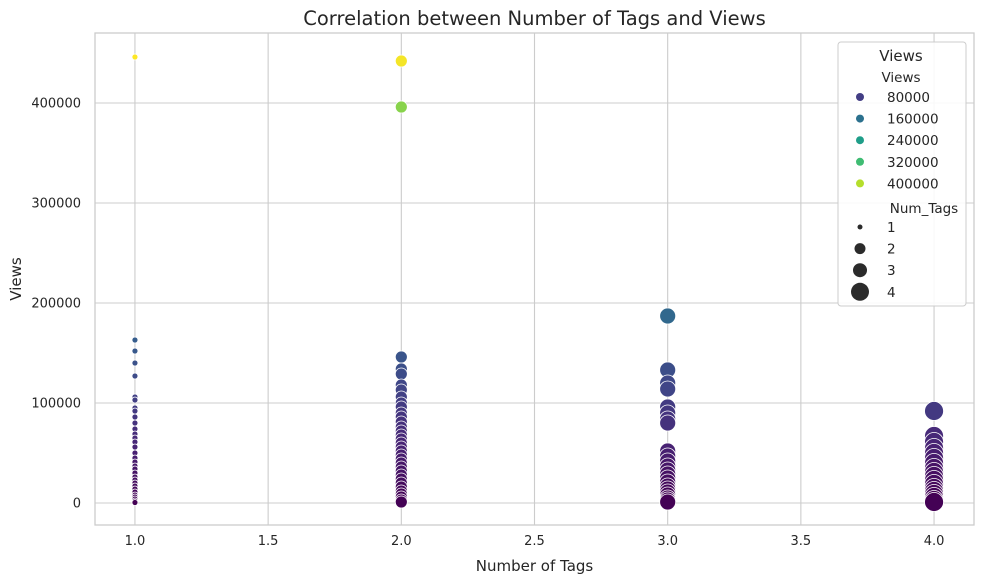  Describe the element at coordinates (891, 293) in the screenshot. I see `legend-size-label: 4` at that location.